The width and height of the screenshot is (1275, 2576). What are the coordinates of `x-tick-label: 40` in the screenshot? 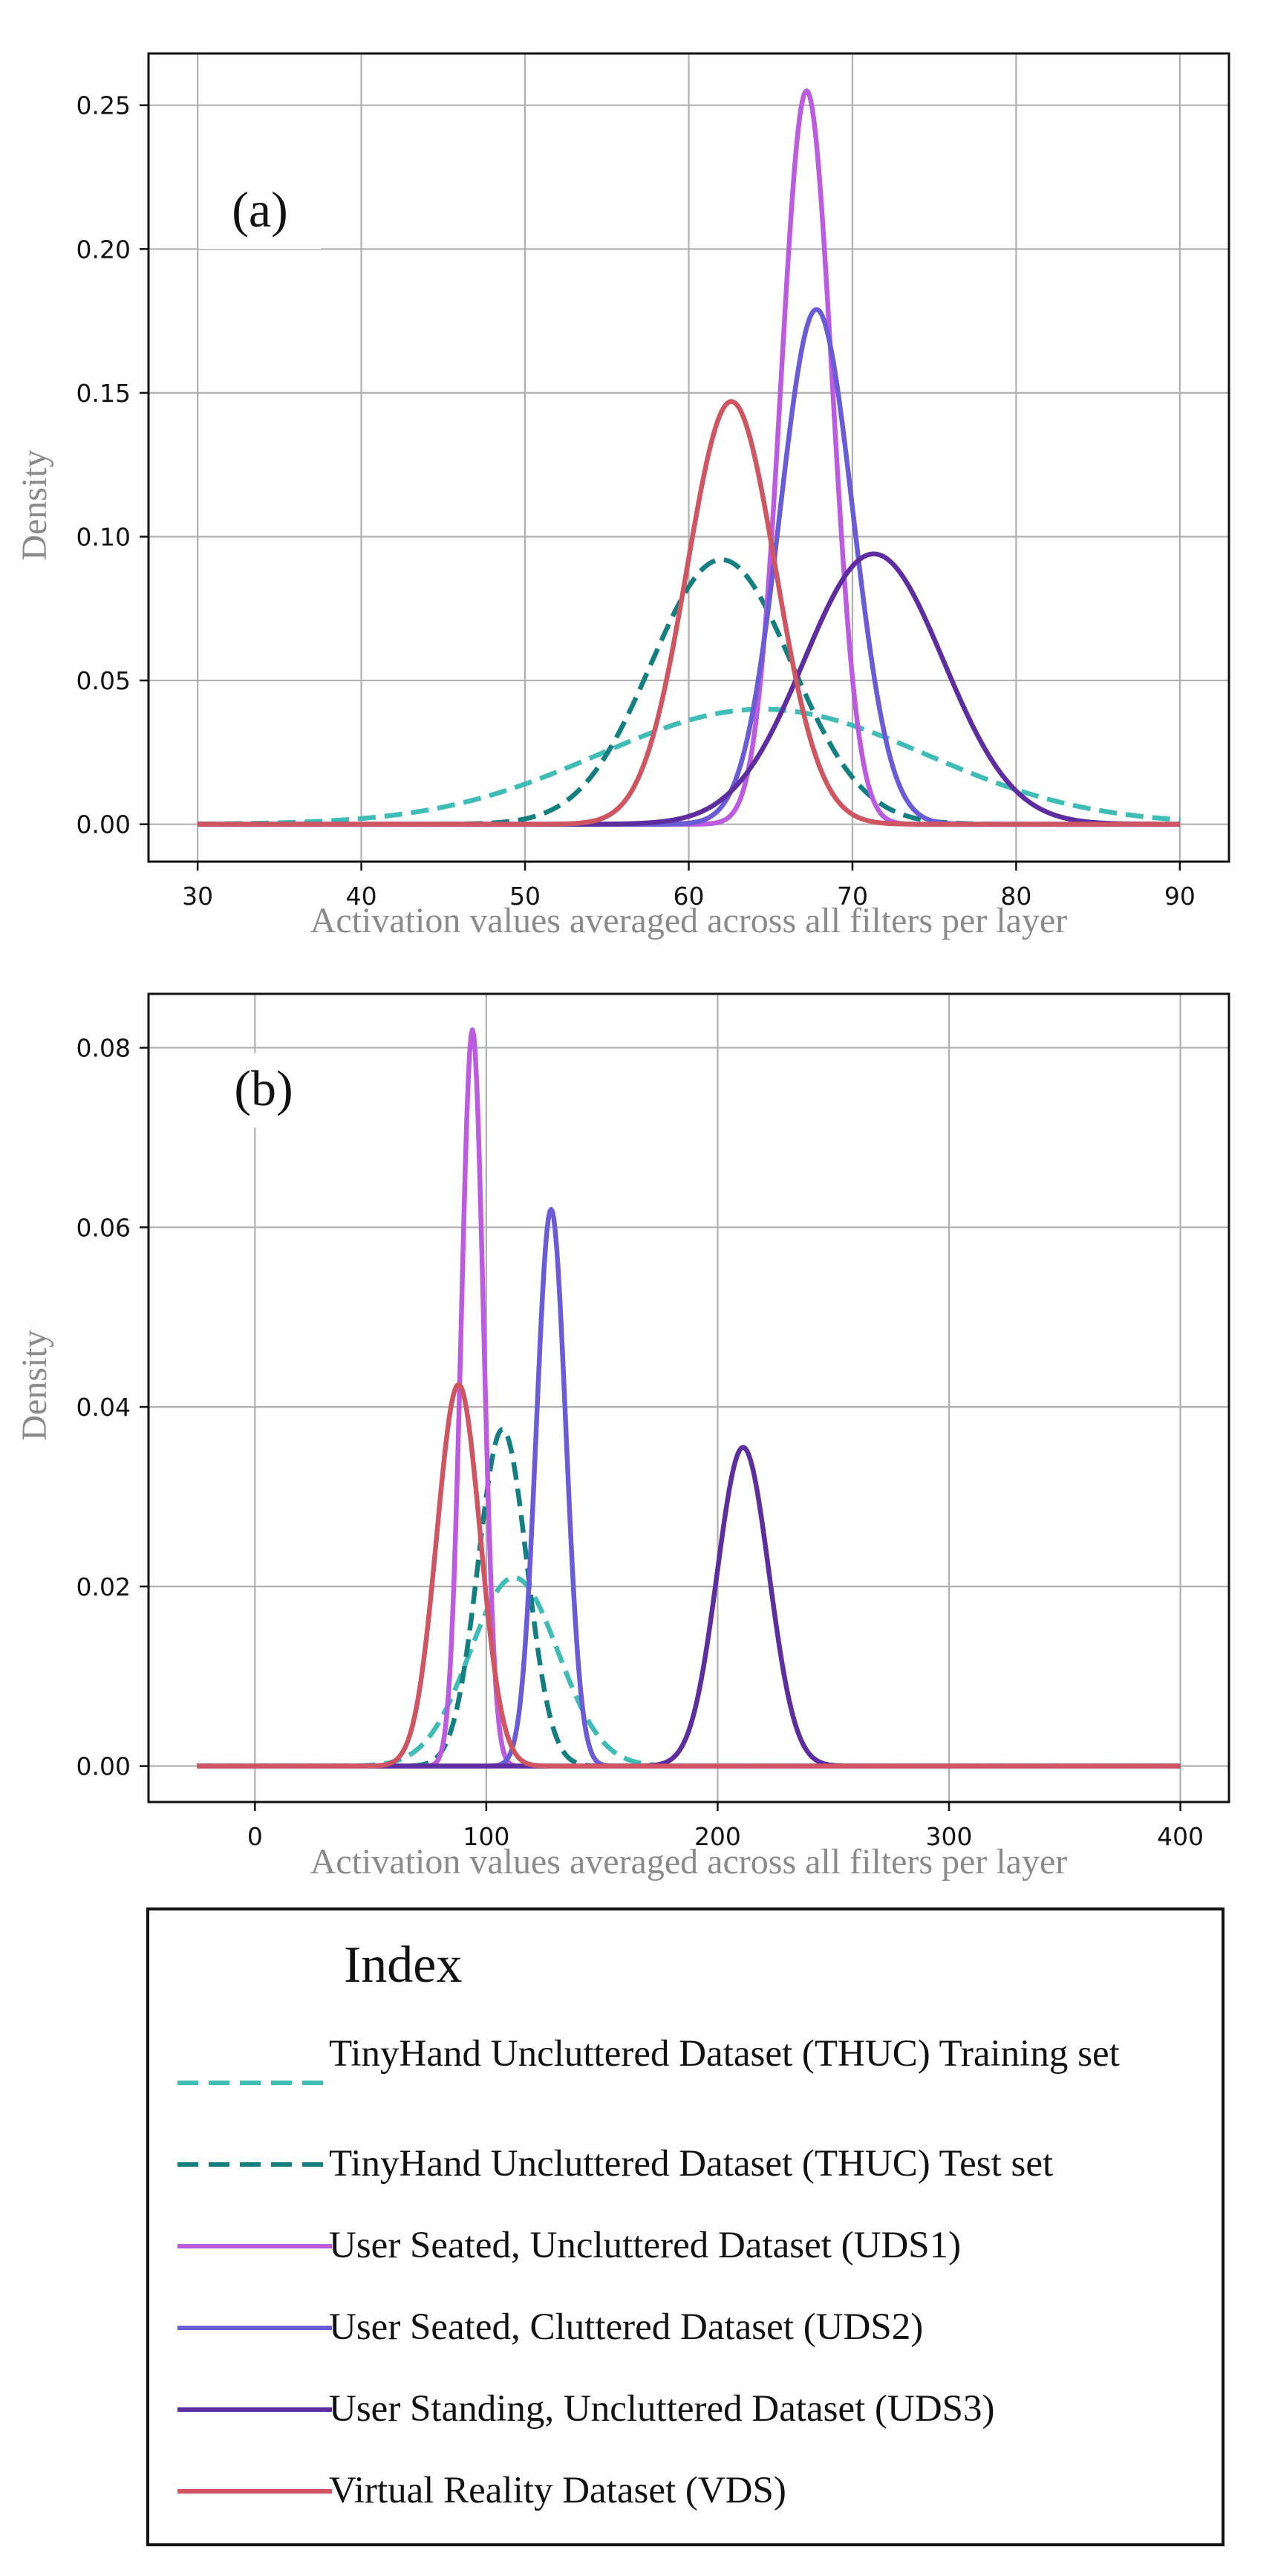 It's located at (361, 896).